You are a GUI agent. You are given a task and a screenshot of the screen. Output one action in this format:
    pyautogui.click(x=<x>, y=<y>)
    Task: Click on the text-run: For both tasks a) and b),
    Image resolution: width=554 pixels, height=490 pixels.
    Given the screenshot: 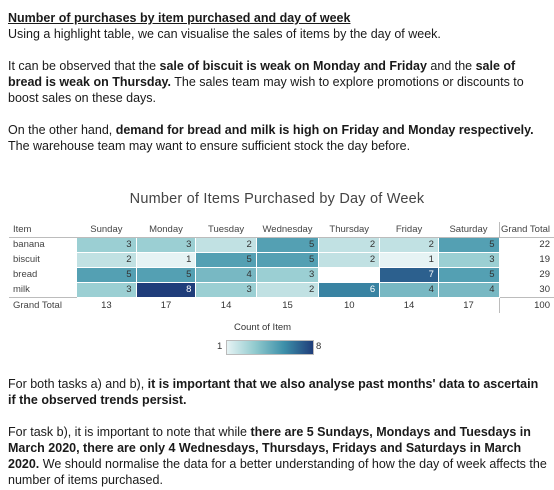 What is the action you would take?
    pyautogui.click(x=78, y=384)
    